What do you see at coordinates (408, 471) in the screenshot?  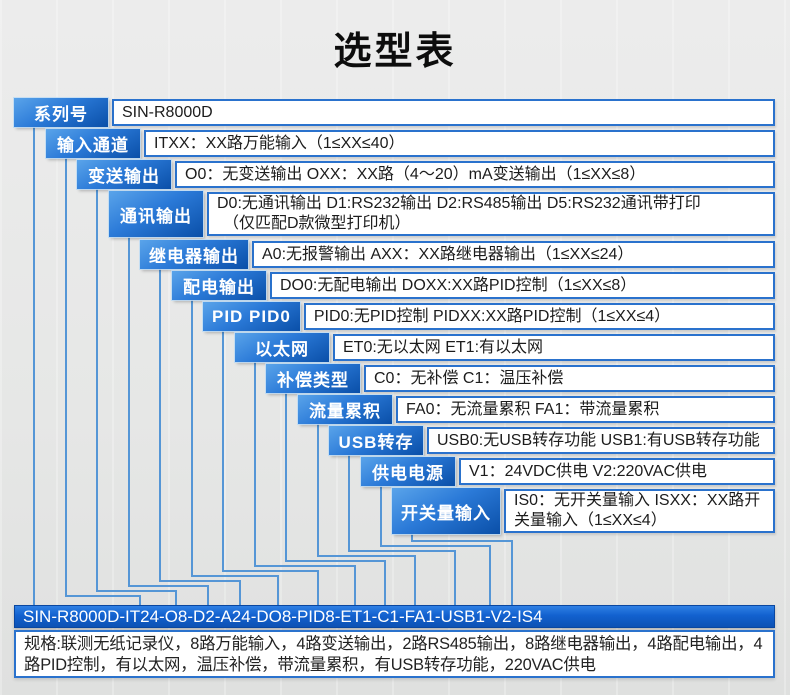 I see `option-row-label: 供电电源` at bounding box center [408, 471].